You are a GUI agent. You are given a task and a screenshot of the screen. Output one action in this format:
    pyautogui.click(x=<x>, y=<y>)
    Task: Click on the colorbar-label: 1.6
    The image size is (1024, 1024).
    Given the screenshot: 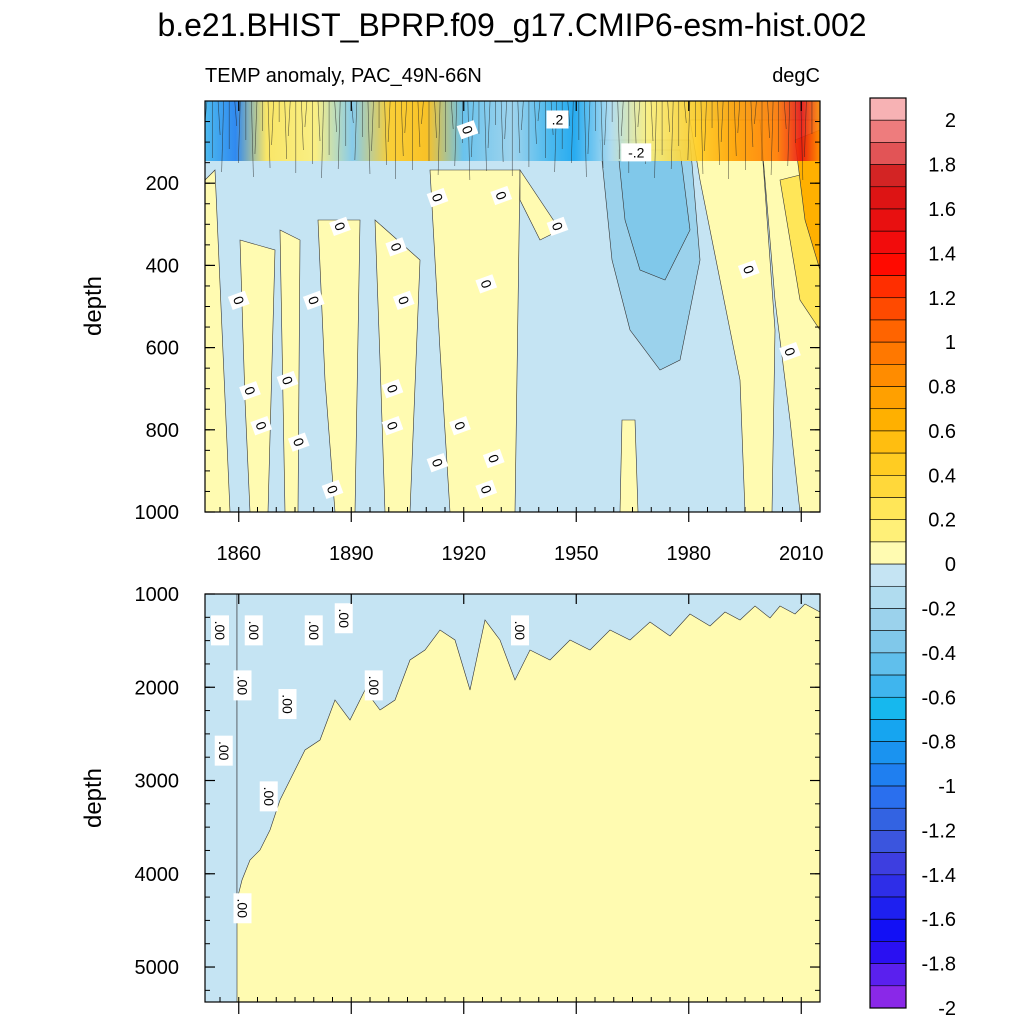 What is the action you would take?
    pyautogui.click(x=942, y=210)
    